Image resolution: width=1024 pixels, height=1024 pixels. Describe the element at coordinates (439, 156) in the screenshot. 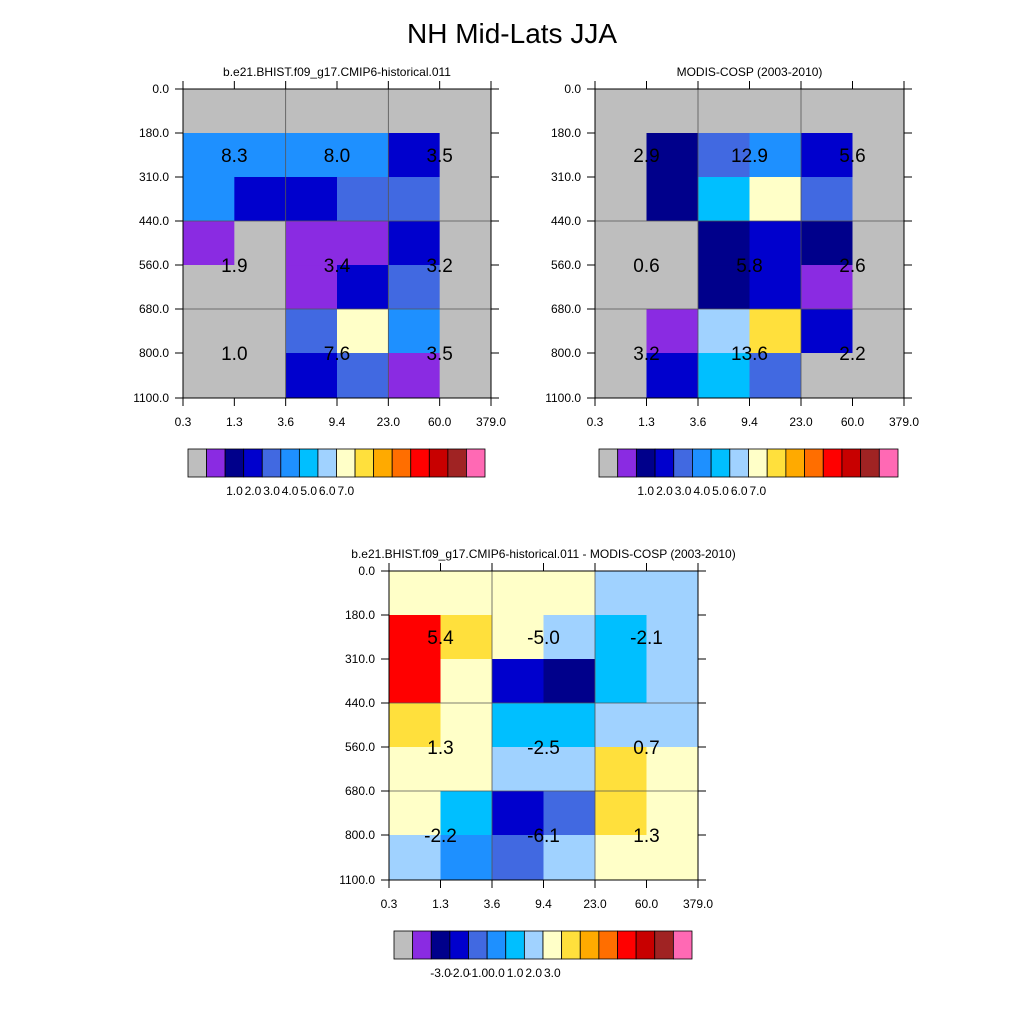

I see `cell-value-label: 3.5` at that location.